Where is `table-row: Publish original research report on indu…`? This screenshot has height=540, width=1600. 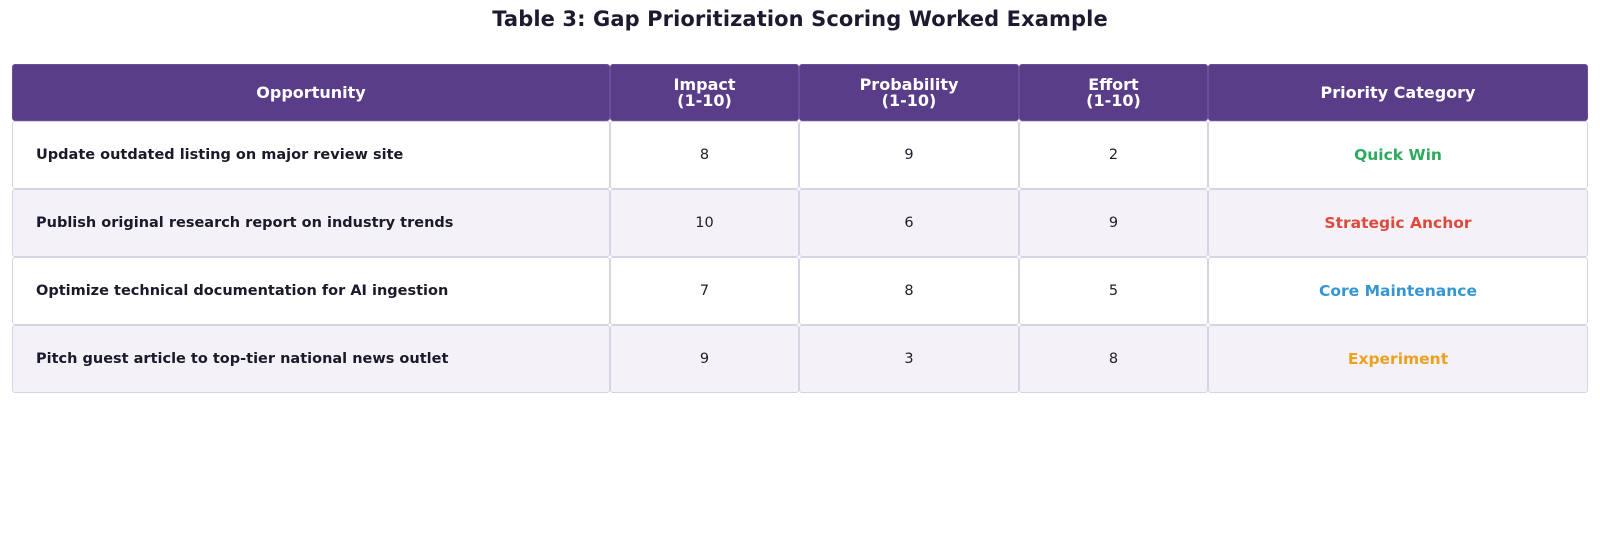
table-row: Publish original research report on indu… is located at coordinates (800, 223).